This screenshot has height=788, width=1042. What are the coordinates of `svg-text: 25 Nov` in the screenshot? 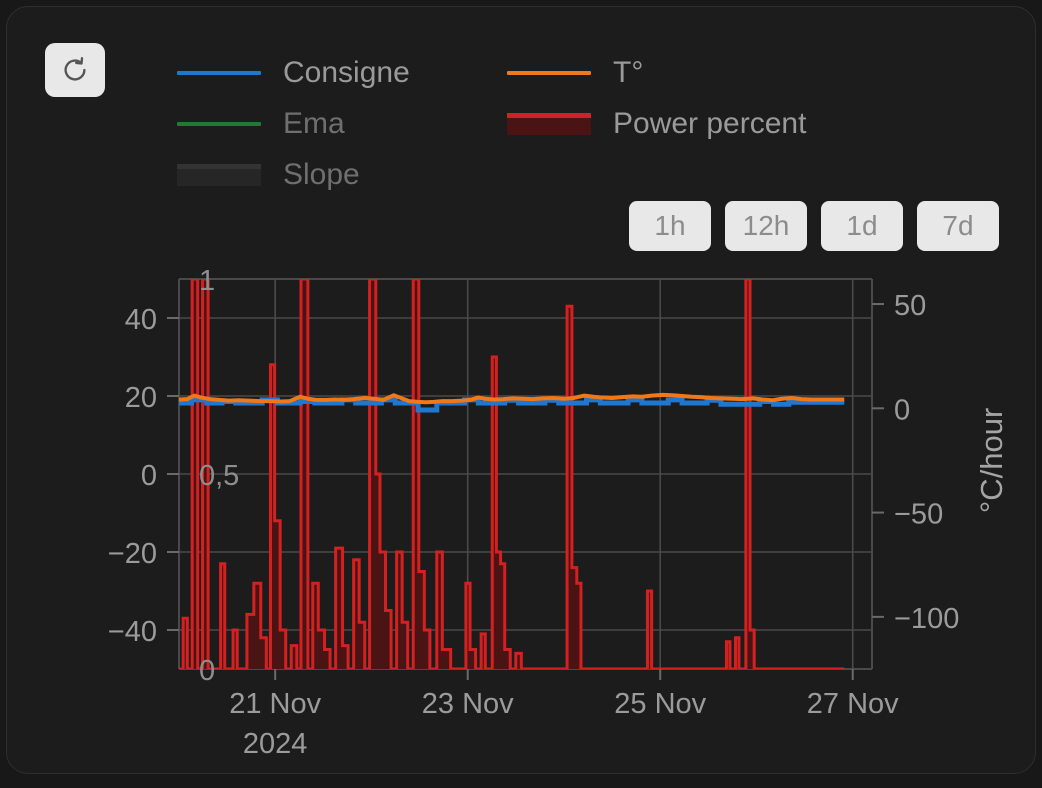 It's located at (660, 704).